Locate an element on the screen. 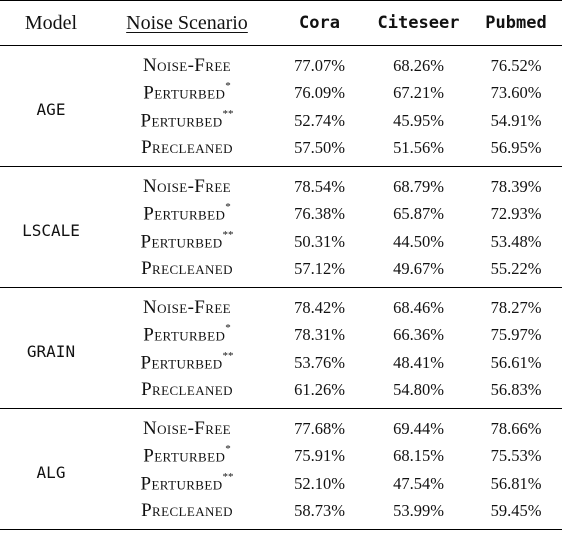 The image size is (562, 538). table-row: Perturbed* 78.31% 66.36% 75.97% is located at coordinates (281, 336).